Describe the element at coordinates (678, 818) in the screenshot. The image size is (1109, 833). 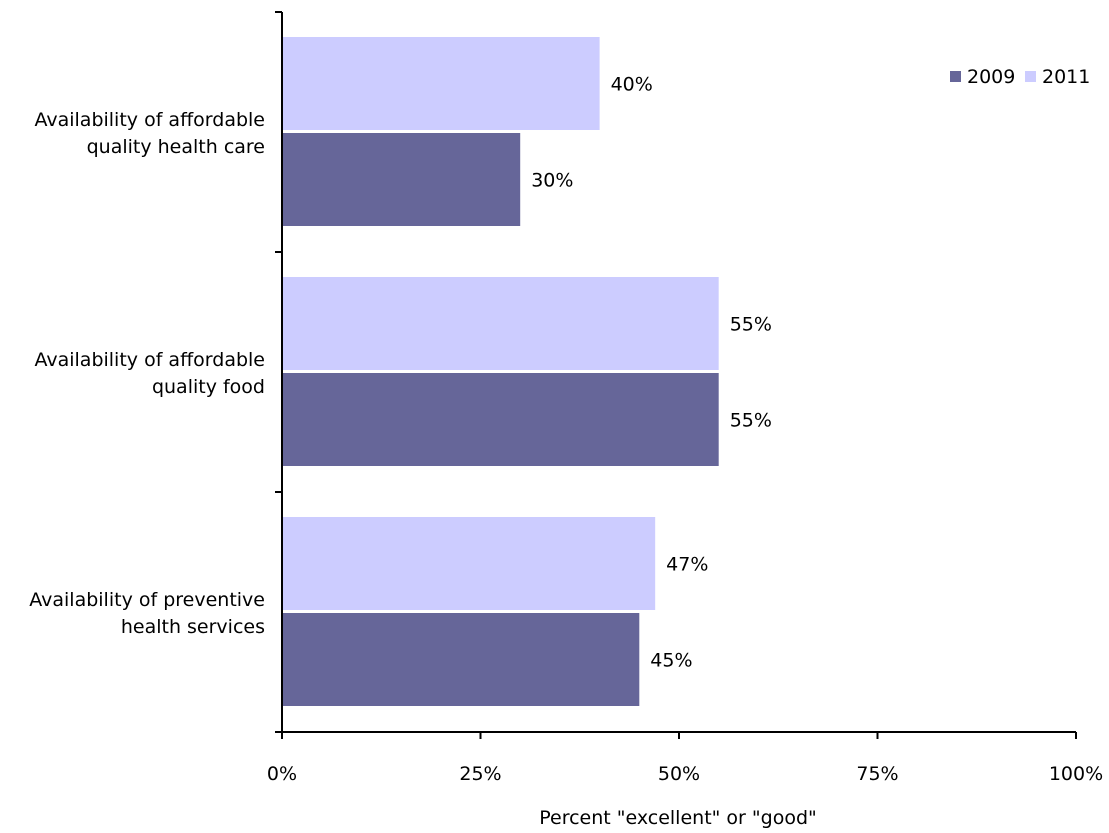
I see `x-axis-title: Percent "excellent" or "good"` at that location.